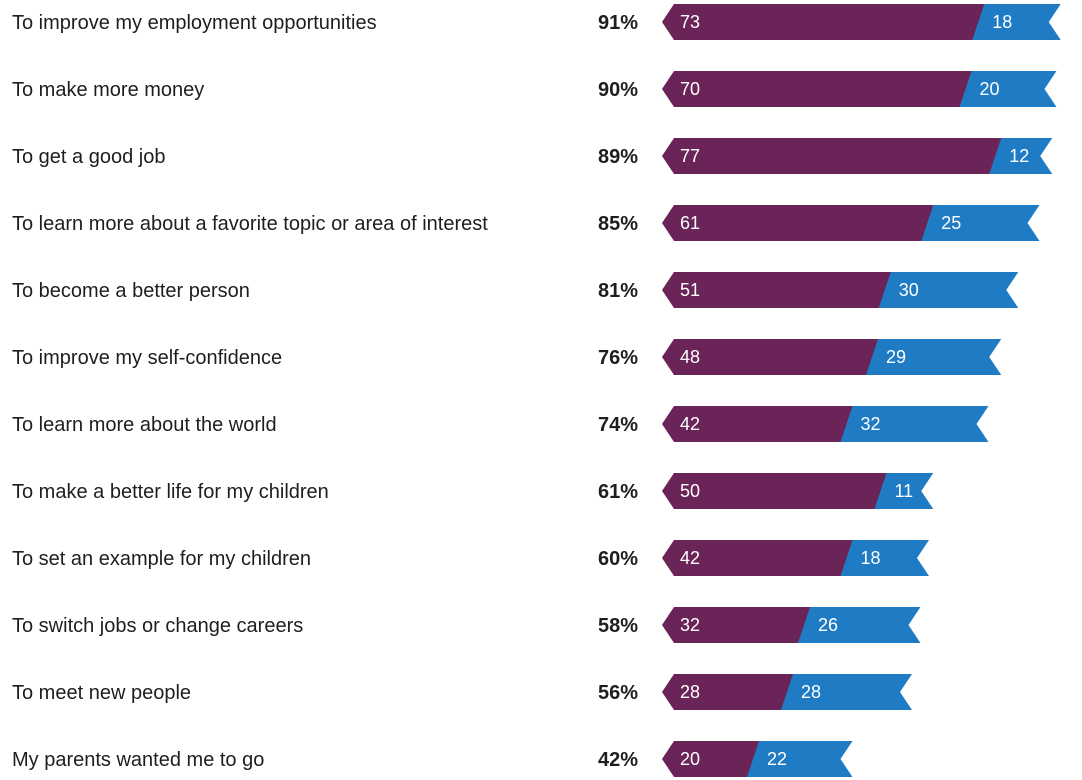 The width and height of the screenshot is (1082, 780). Describe the element at coordinates (690, 22) in the screenshot. I see `segment-value-label: 73` at that location.